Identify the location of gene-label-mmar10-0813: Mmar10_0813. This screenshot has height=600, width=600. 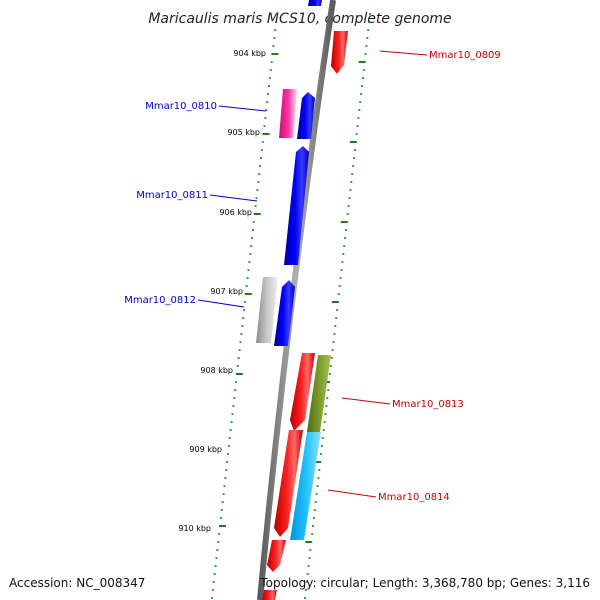
(428, 404).